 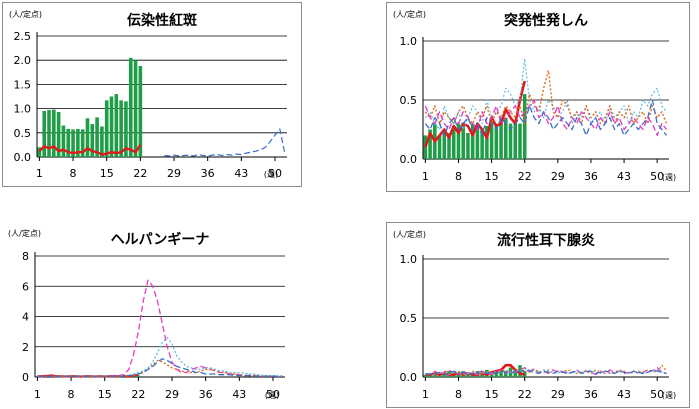 What do you see at coordinates (162, 20) in the screenshot?
I see `chart-title: 伝染性紅斑` at bounding box center [162, 20].